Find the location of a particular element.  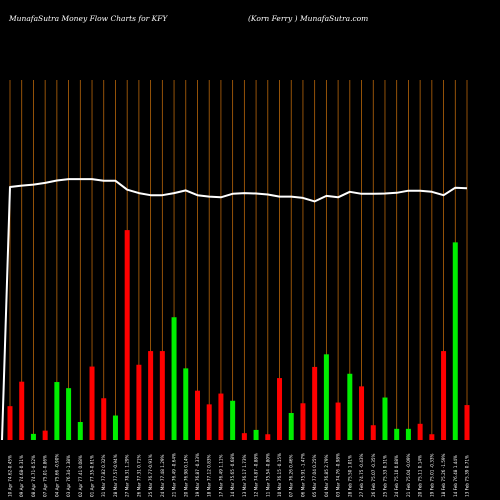

x-tick-label: 17 Mar 76.49 1.11% is located at coordinates (220, 475).